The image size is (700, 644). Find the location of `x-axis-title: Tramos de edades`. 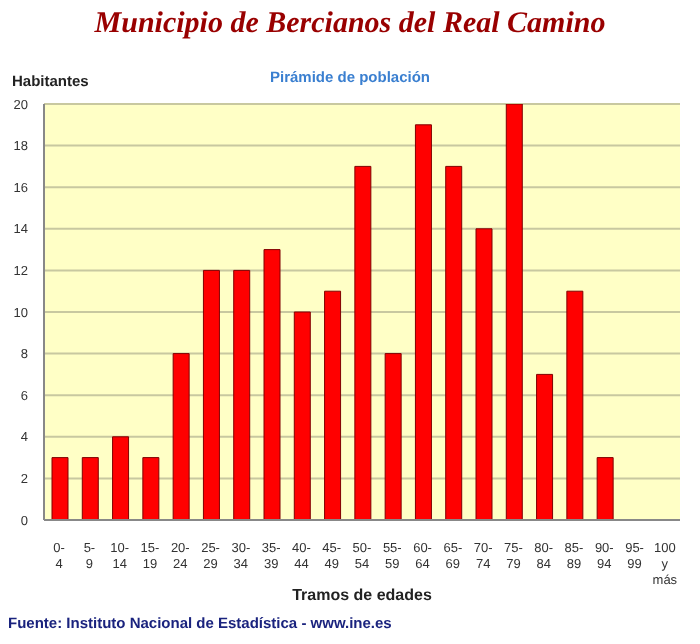

x-axis-title: Tramos de edades is located at coordinates (362, 595).